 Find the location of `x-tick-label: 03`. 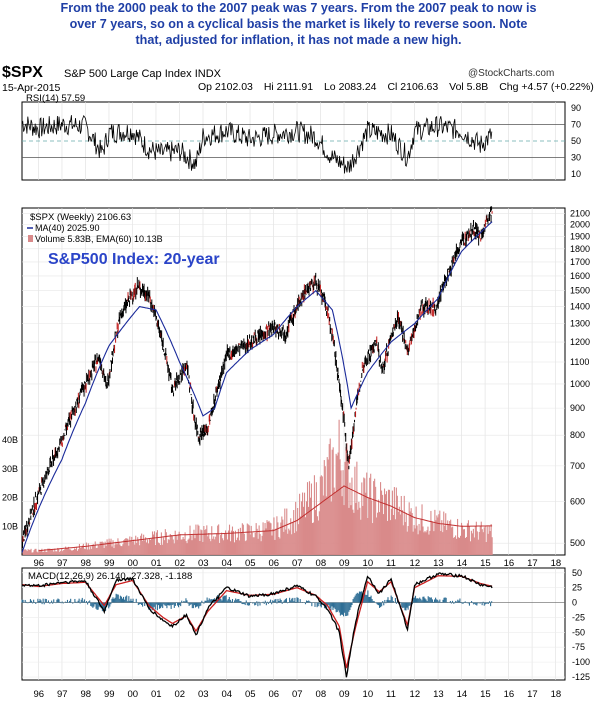

x-tick-label: 03 is located at coordinates (203, 563).